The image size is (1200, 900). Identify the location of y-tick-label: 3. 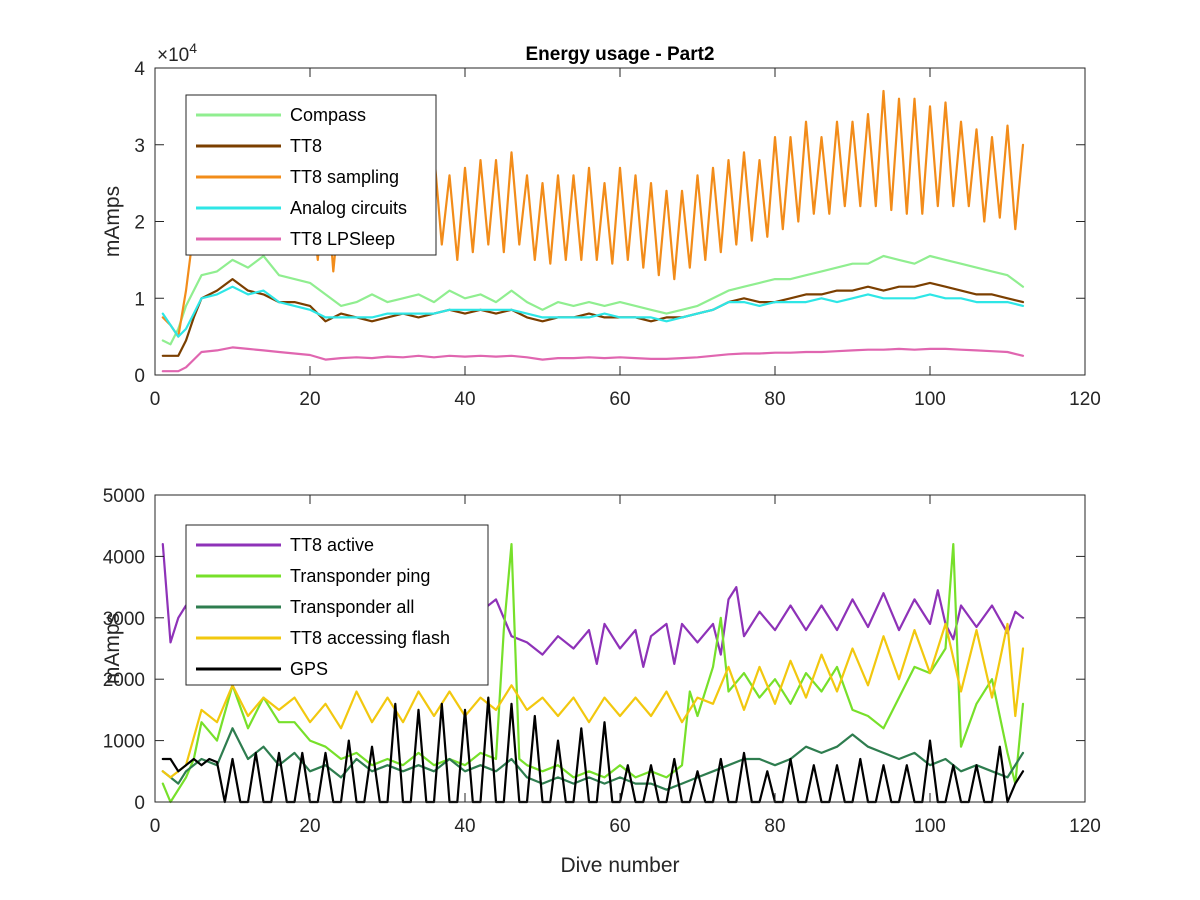
(139, 146).